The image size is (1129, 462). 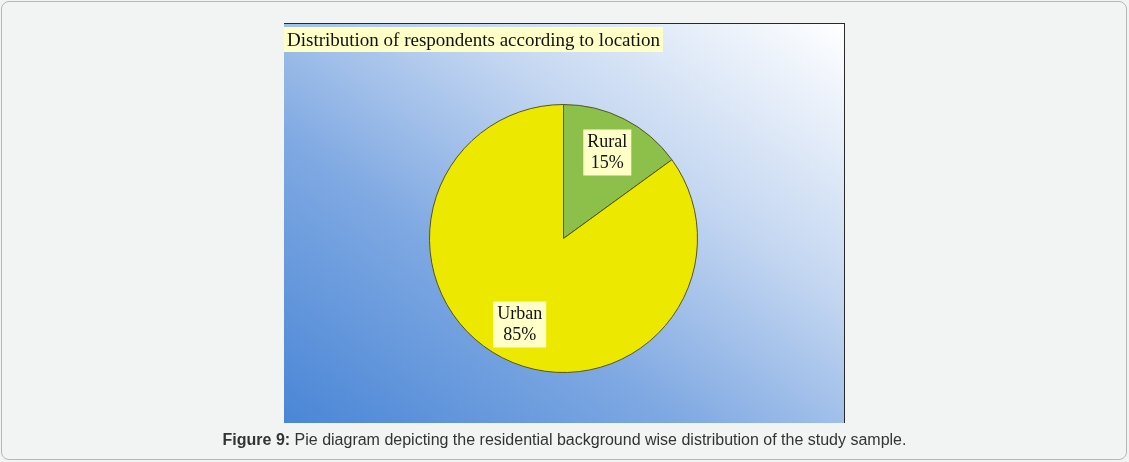 What do you see at coordinates (474, 39) in the screenshot?
I see `chart-title: Distribution of respondents according to location` at bounding box center [474, 39].